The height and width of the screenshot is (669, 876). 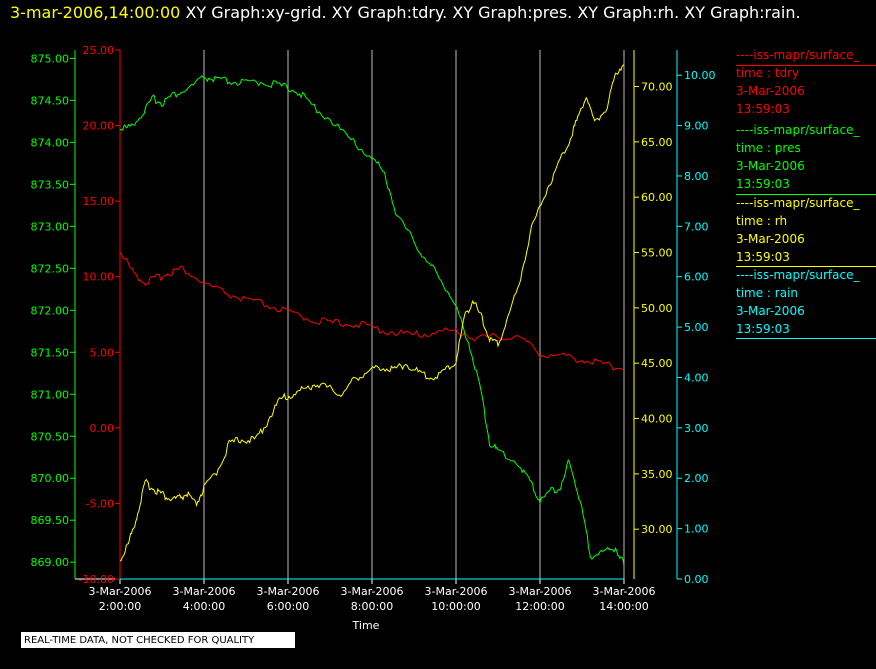 What do you see at coordinates (50, 394) in the screenshot?
I see `pres-tick-label: 871.00` at bounding box center [50, 394].